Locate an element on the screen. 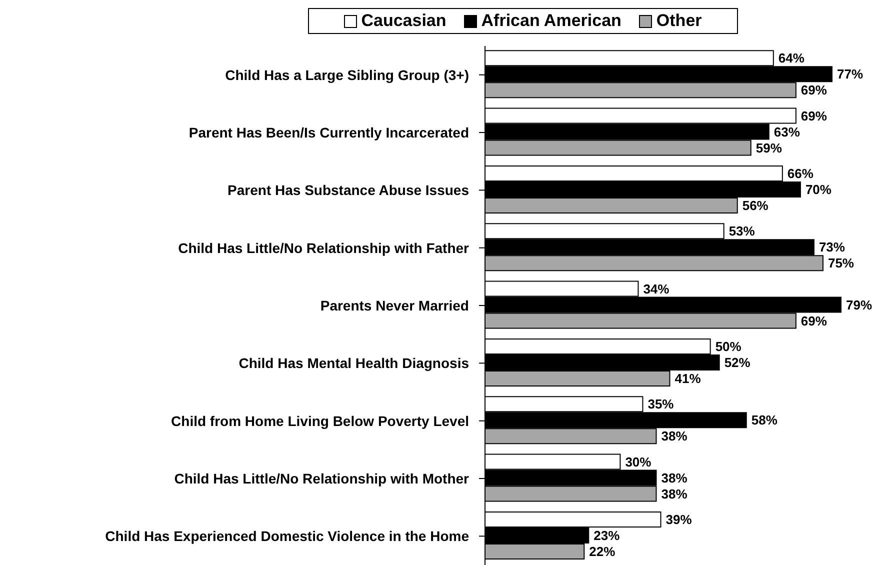 The height and width of the screenshot is (565, 881). data-label: 30% is located at coordinates (638, 462).